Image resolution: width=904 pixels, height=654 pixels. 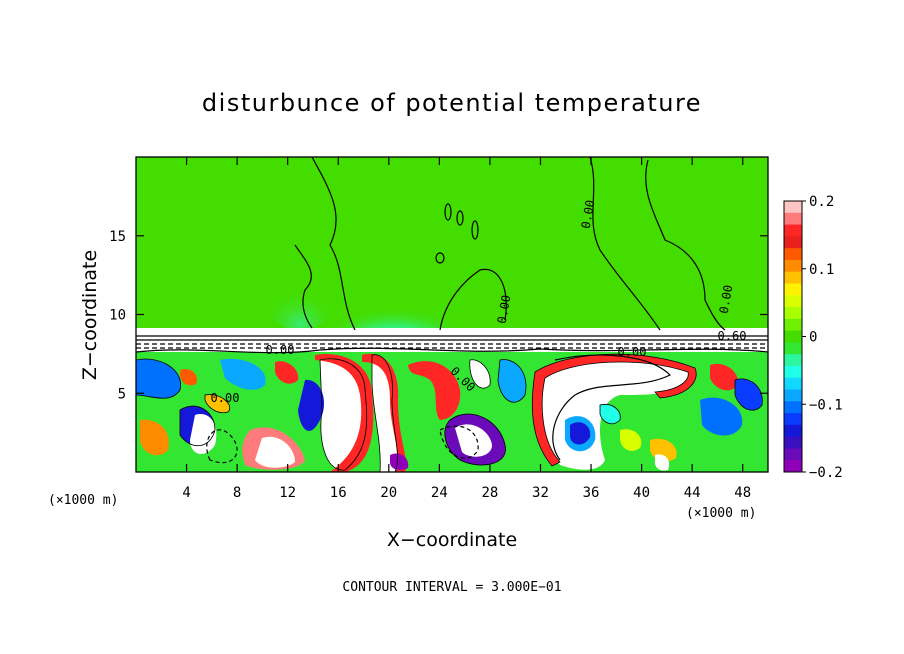 What do you see at coordinates (826, 405) in the screenshot?
I see `colorbar-tick-label: −0.1` at bounding box center [826, 405].